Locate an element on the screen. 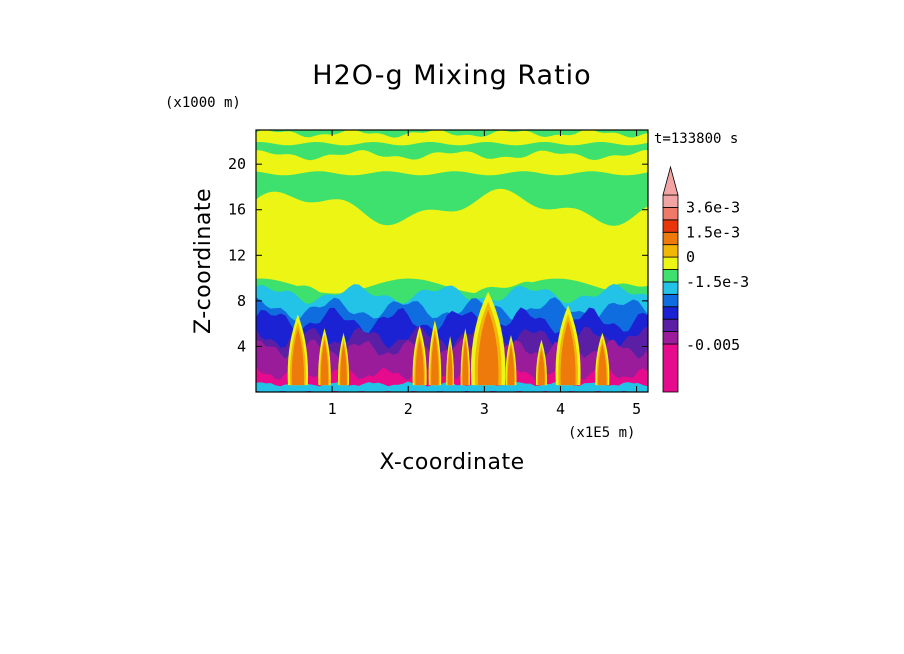  top-layer-strip is located at coordinates (452, 138).